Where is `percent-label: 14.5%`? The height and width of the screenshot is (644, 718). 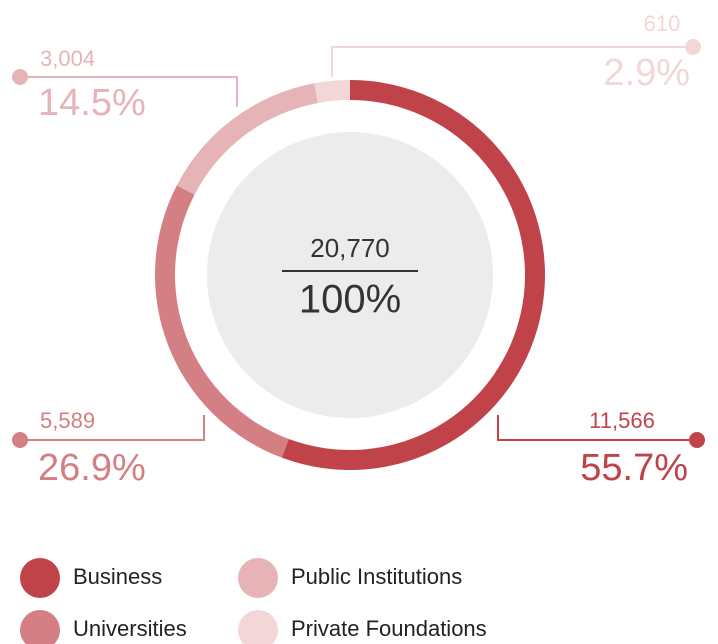
percent-label: 14.5% is located at coordinates (92, 103).